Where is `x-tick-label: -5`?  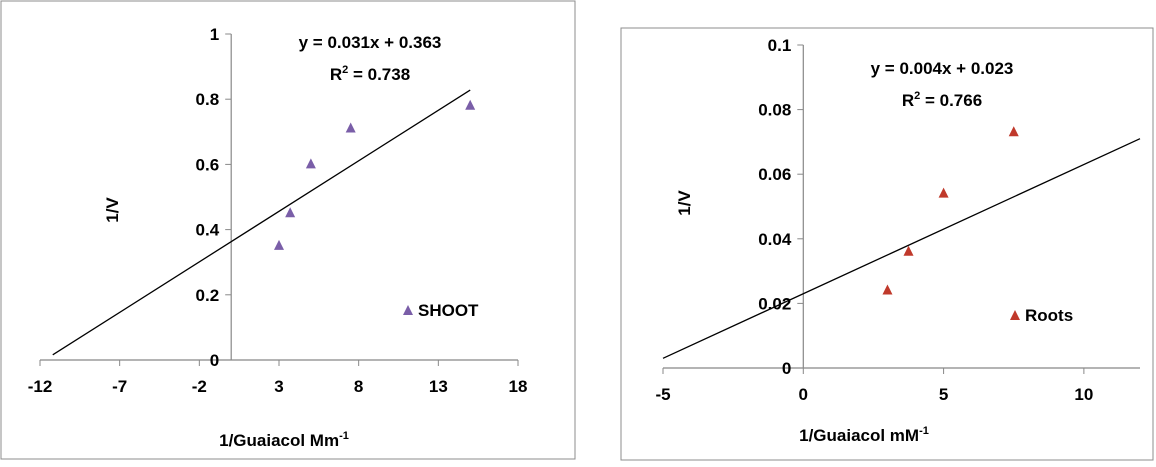 x-tick-label: -5 is located at coordinates (662, 394).